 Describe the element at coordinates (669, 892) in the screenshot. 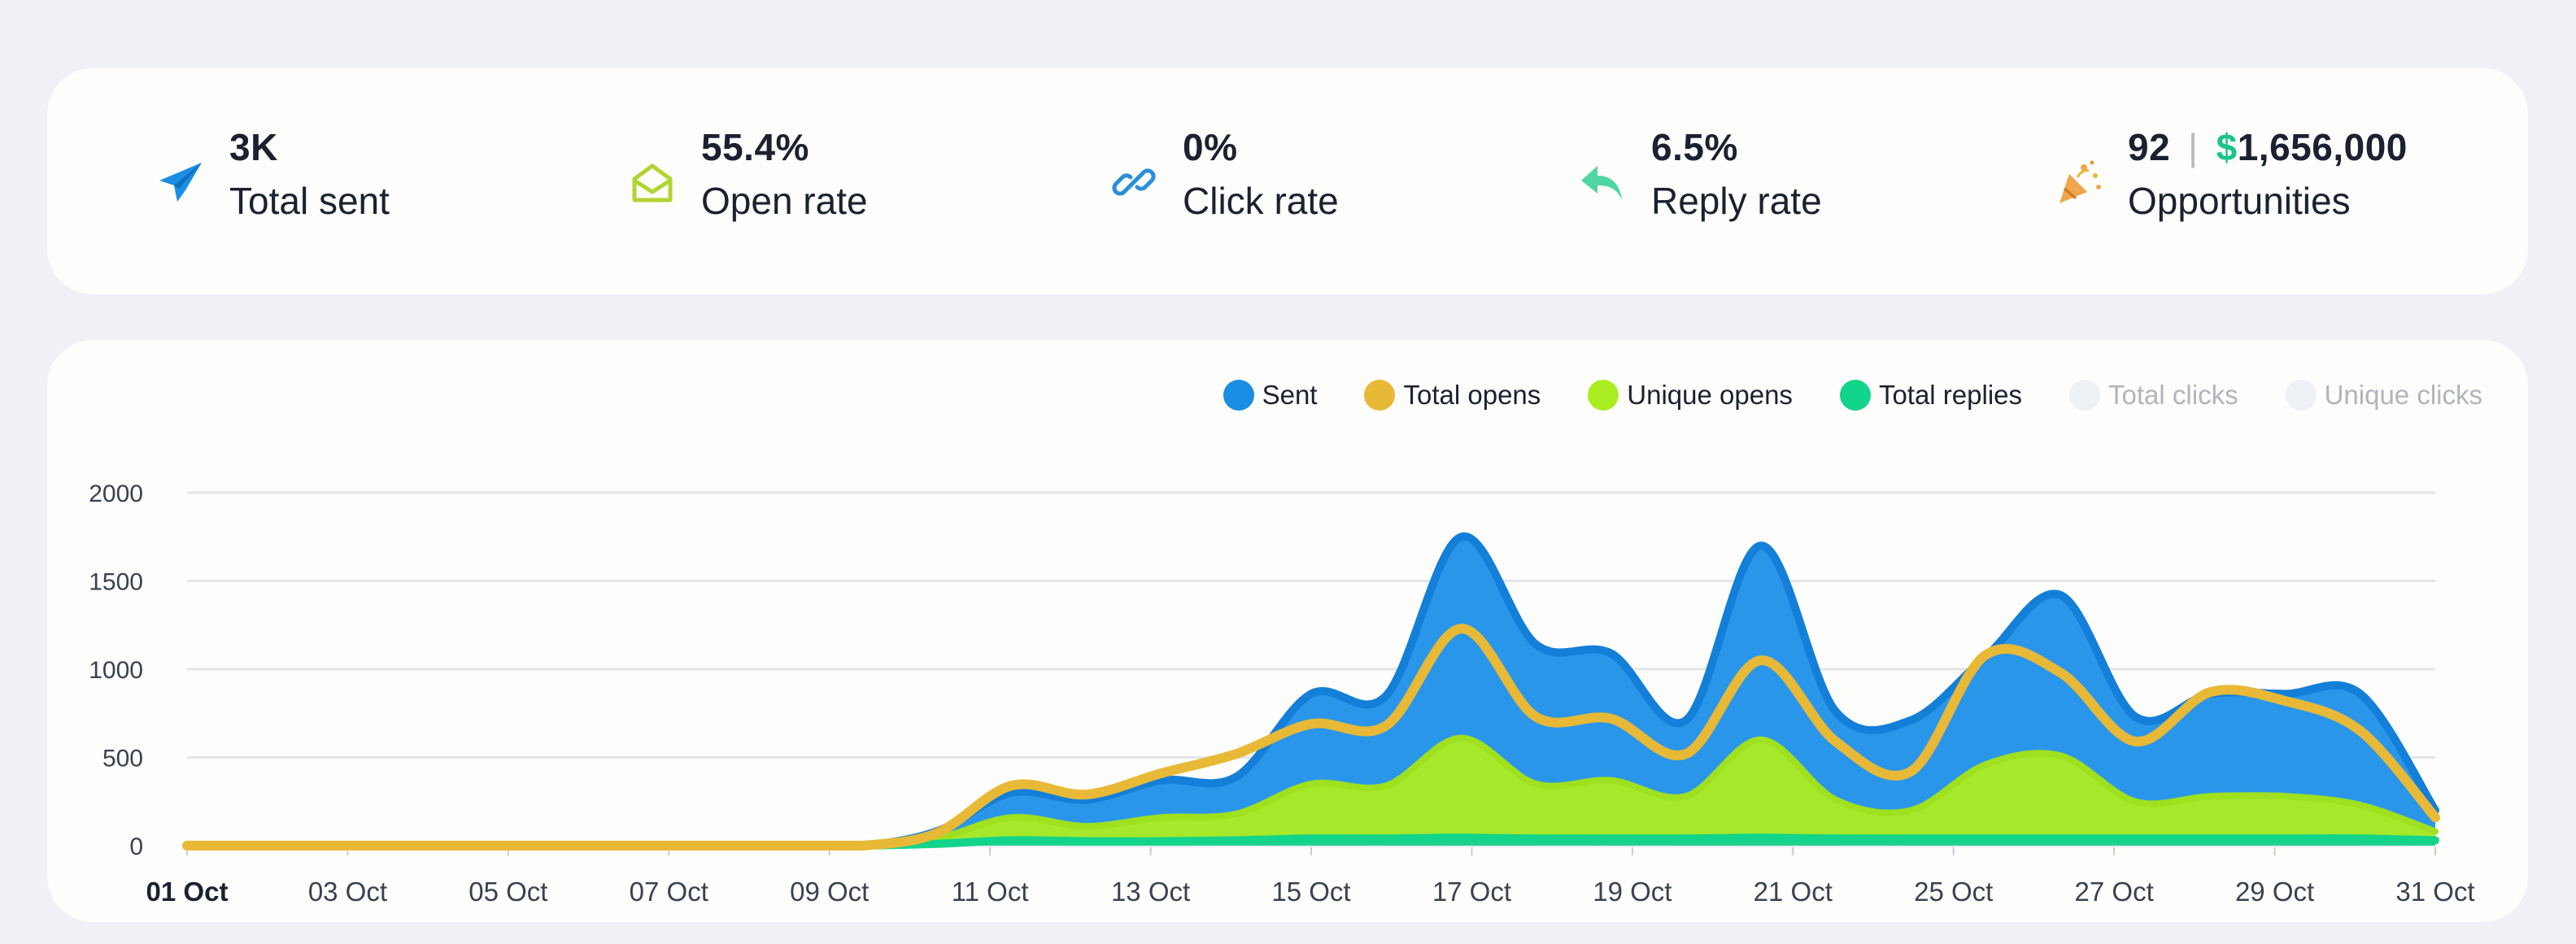

I see `x-tick-label: 07 Oct` at that location.